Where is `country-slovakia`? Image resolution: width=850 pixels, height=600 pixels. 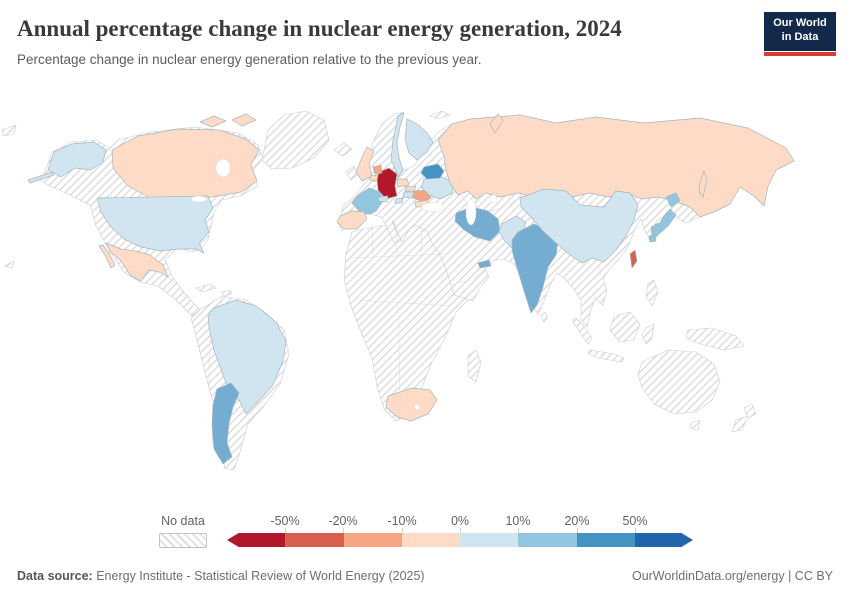
country-slovakia is located at coordinates (410, 188).